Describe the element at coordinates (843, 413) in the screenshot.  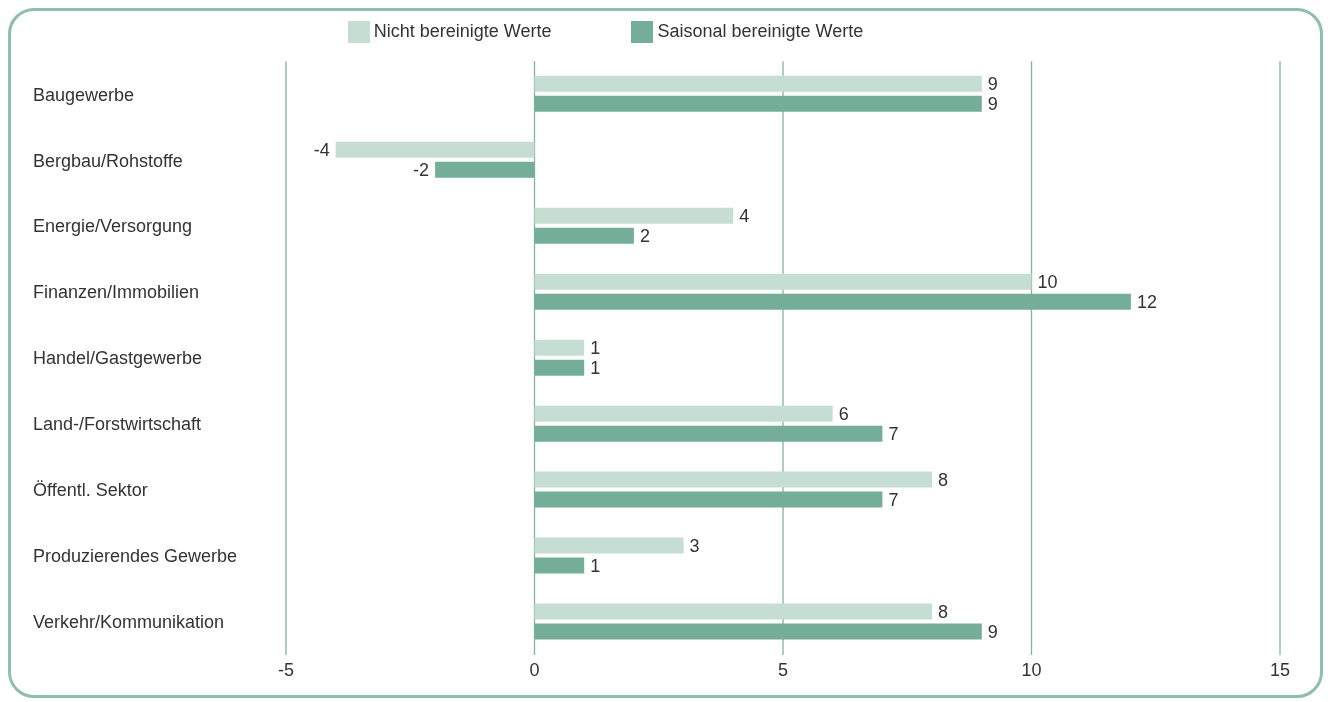
I see `data-label: 6` at that location.